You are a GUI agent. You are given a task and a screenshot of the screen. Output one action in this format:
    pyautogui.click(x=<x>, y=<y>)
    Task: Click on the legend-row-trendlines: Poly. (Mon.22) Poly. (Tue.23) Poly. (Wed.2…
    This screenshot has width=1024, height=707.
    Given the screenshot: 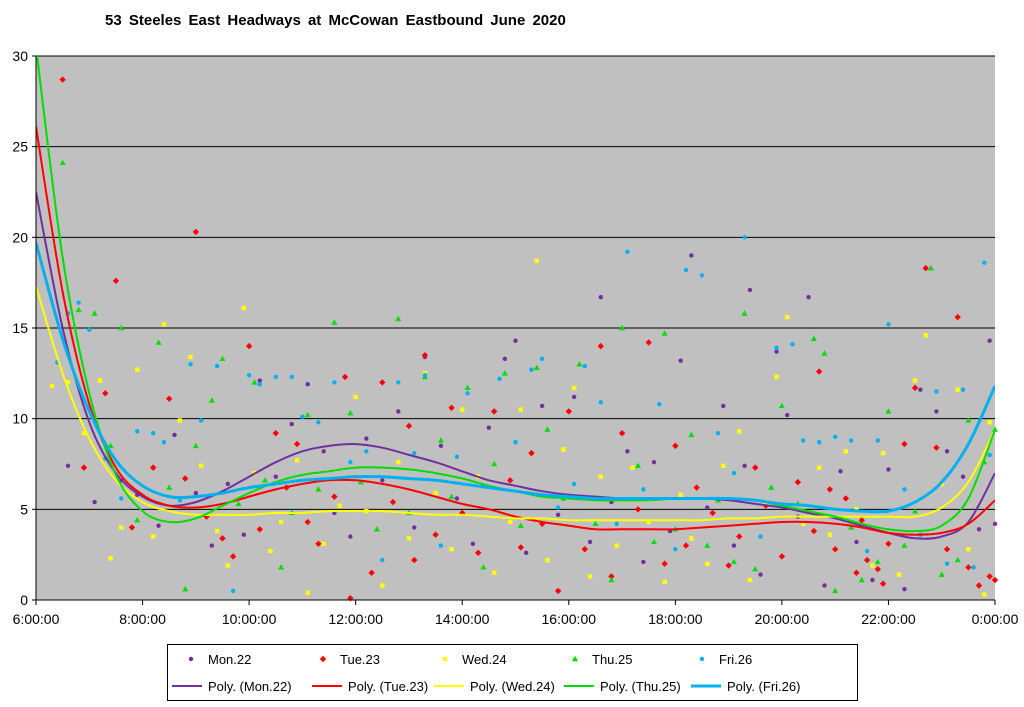 What is the action you would take?
    pyautogui.click(x=512, y=686)
    